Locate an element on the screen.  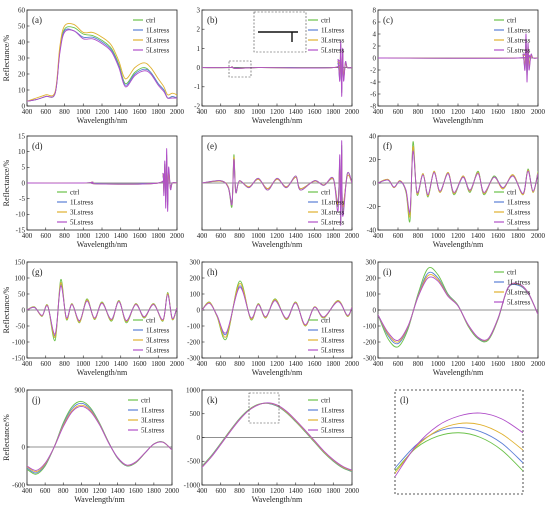
y-tick-label: -300 is located at coordinates (193, 358).